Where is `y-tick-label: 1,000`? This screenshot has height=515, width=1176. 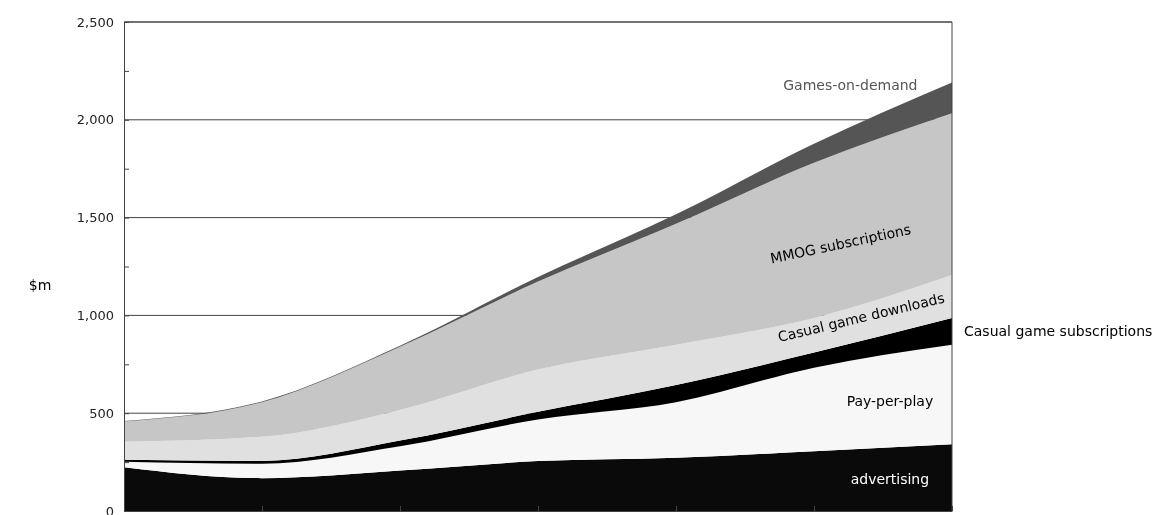 y-tick-label: 1,000 is located at coordinates (95, 316).